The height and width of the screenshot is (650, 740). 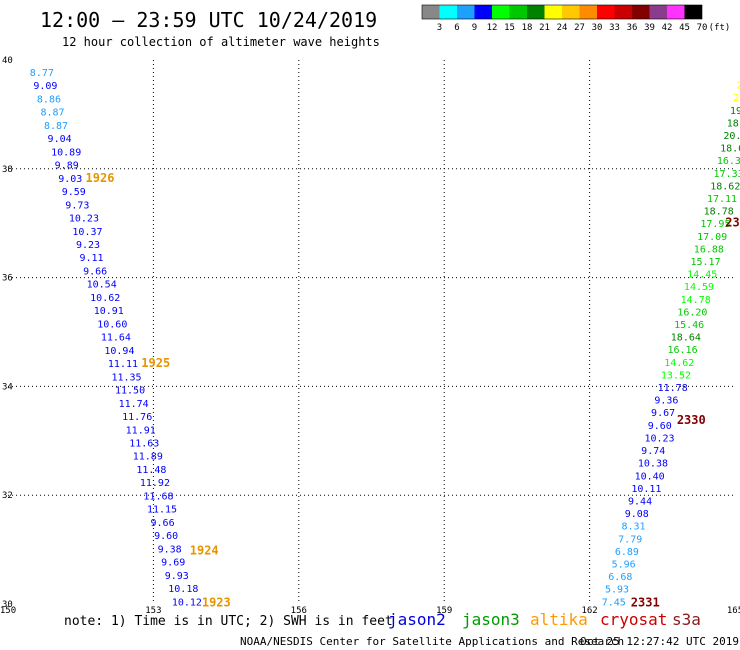 I want to click on time-label: 1925, so click(x=155, y=363).